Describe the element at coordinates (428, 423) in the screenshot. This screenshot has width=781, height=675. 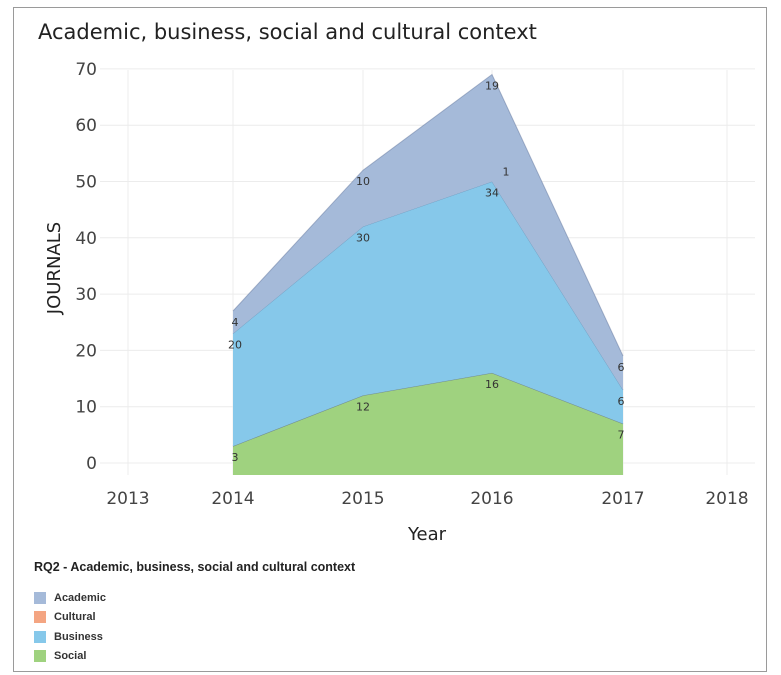
I see `area-social` at that location.